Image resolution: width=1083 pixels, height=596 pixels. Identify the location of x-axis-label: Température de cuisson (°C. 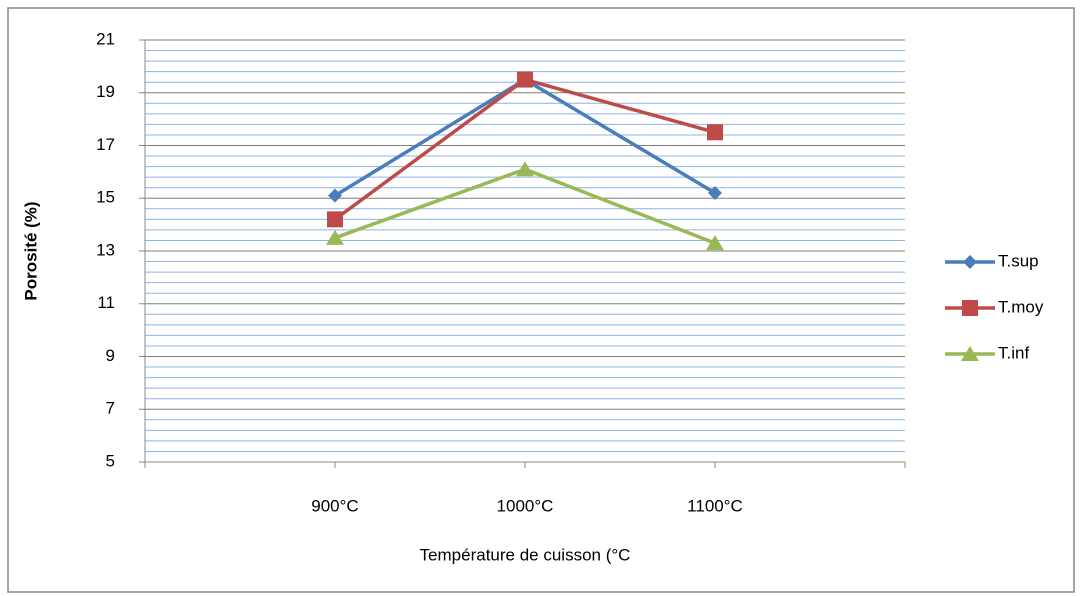
(525, 554).